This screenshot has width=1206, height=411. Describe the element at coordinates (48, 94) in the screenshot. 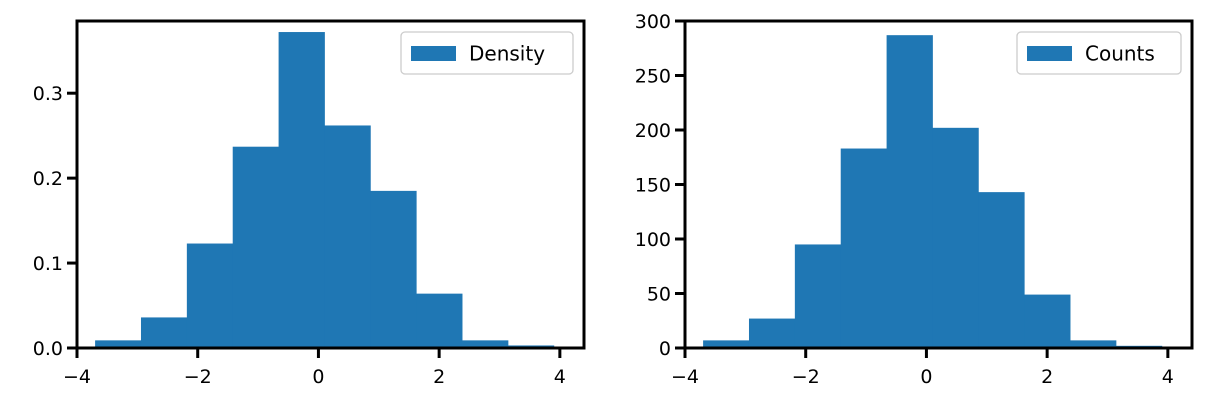

I see `y-tick-label: 0.3` at that location.